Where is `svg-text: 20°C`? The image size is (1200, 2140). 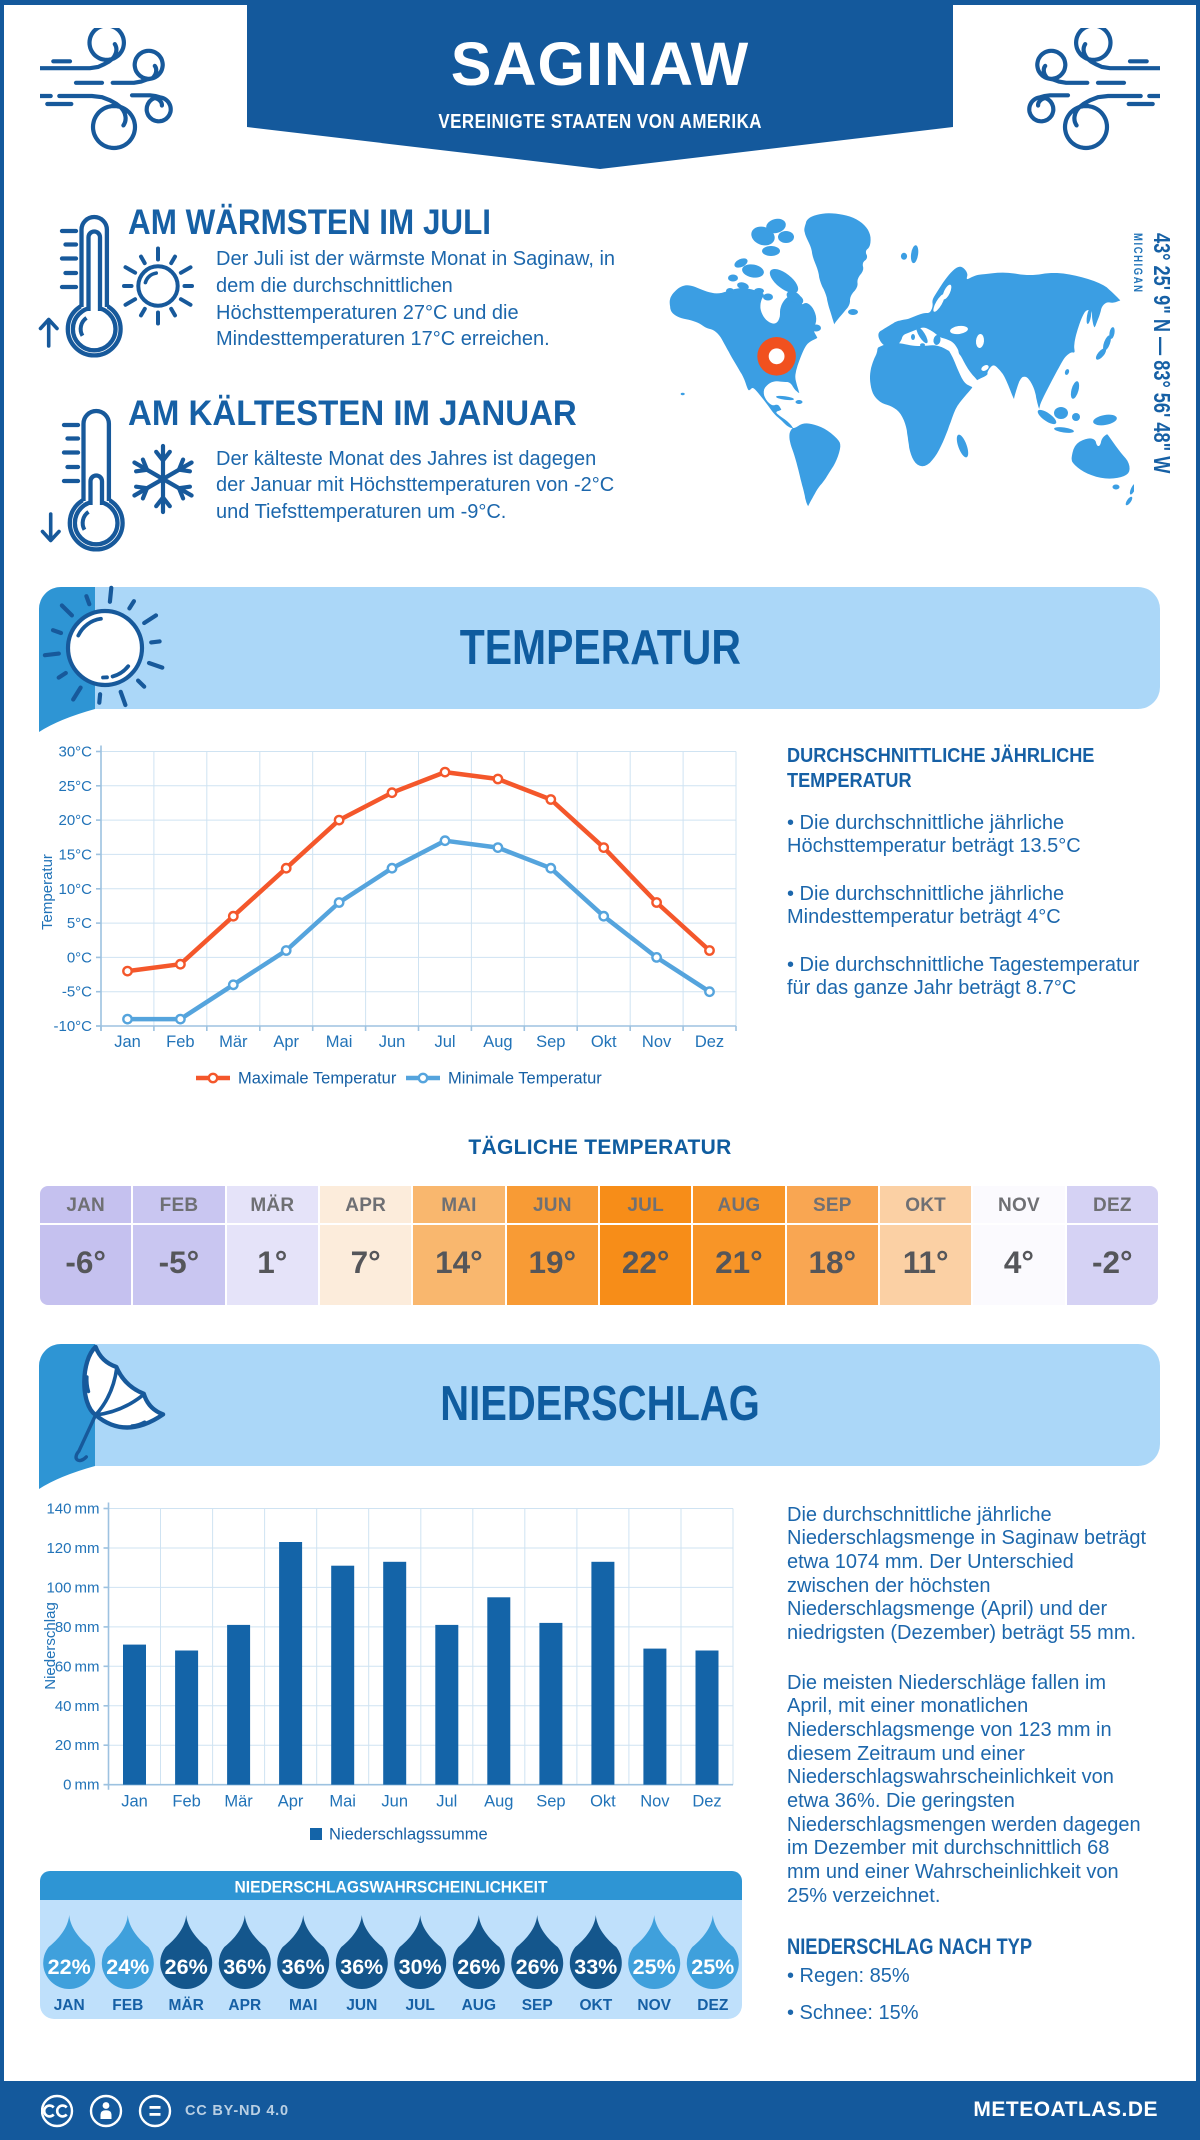 svg-text: 20°C is located at coordinates (75, 820).